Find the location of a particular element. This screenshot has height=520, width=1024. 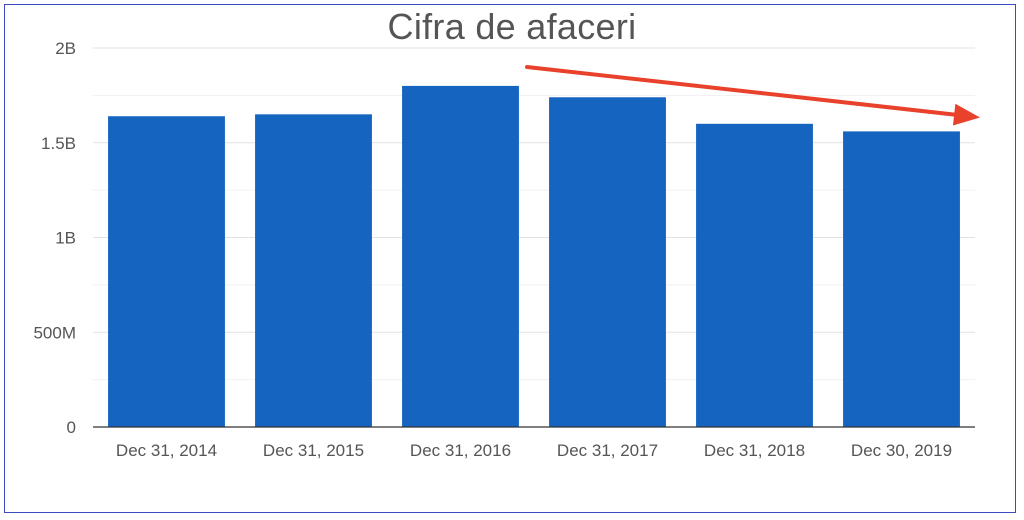

y-tick-label: 2B is located at coordinates (65, 48).